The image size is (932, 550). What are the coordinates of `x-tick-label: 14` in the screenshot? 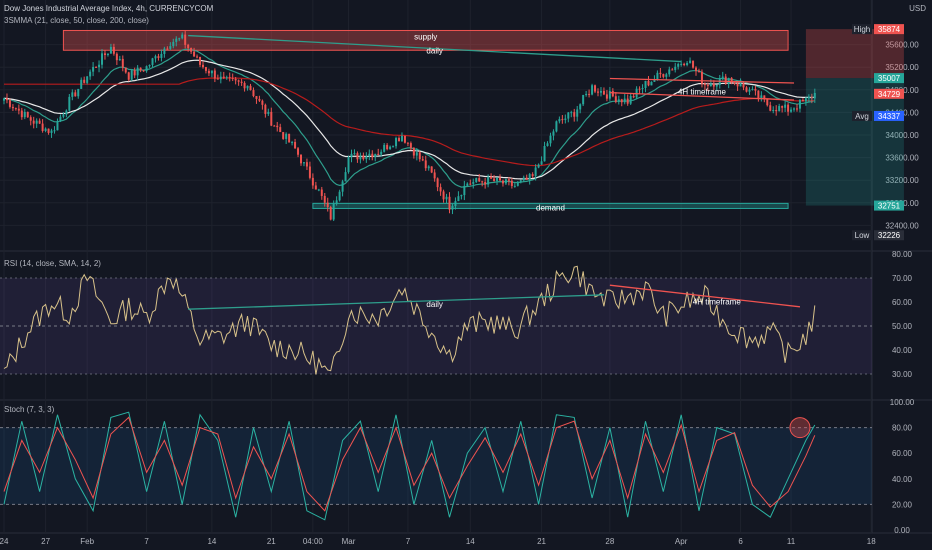 It's located at (211, 541).